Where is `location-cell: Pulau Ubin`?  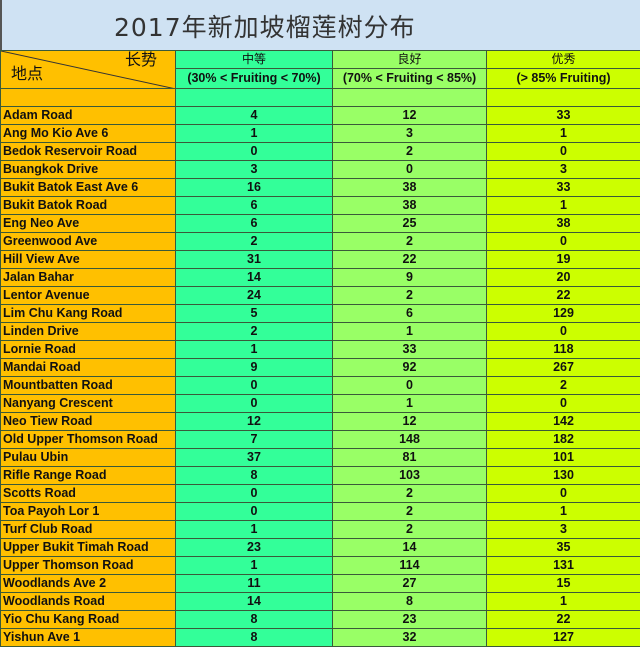
location-cell: Pulau Ubin is located at coordinates (88, 458).